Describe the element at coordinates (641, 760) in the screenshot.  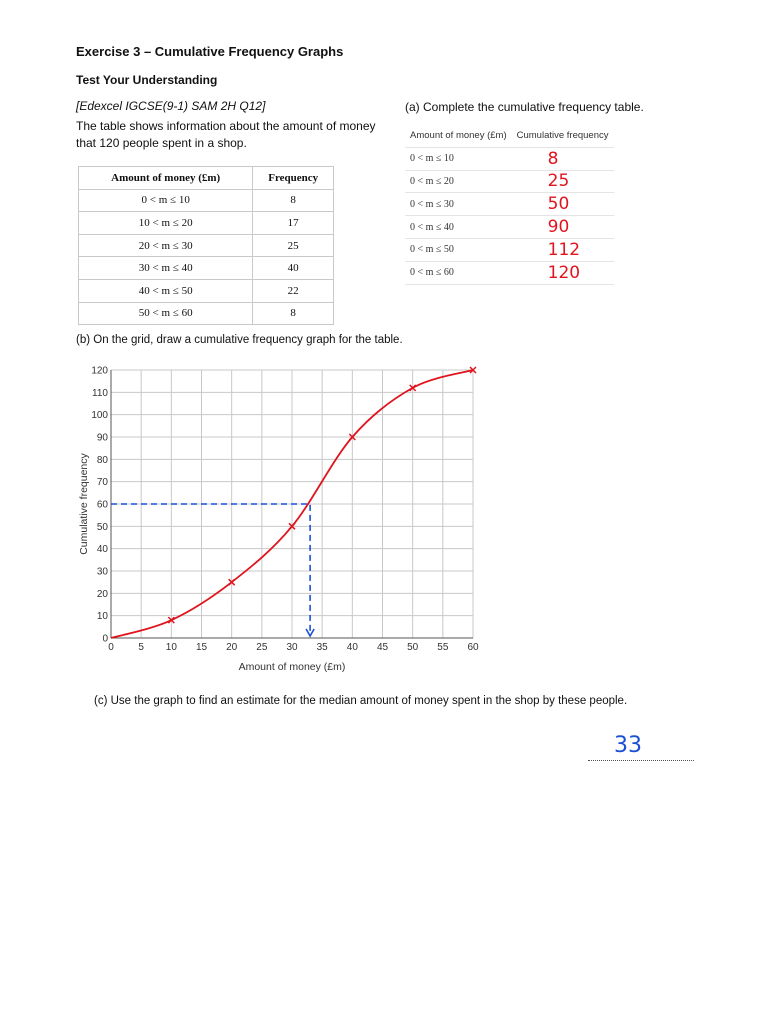
I see `answer-line` at that location.